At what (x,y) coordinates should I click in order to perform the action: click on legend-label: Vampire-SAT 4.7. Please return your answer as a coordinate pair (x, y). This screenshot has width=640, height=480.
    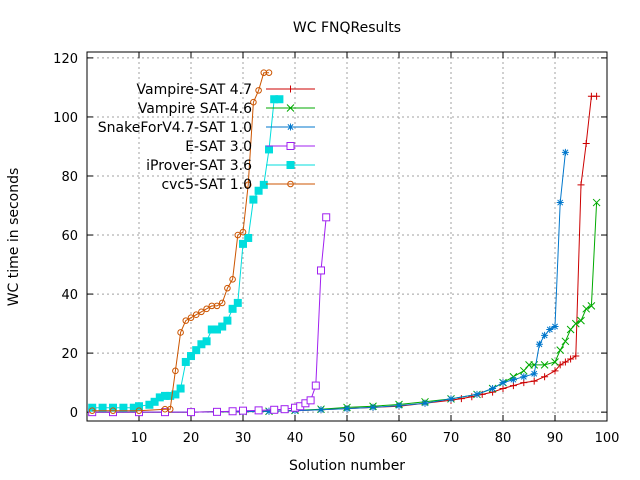
    Looking at the image, I should click on (195, 90).